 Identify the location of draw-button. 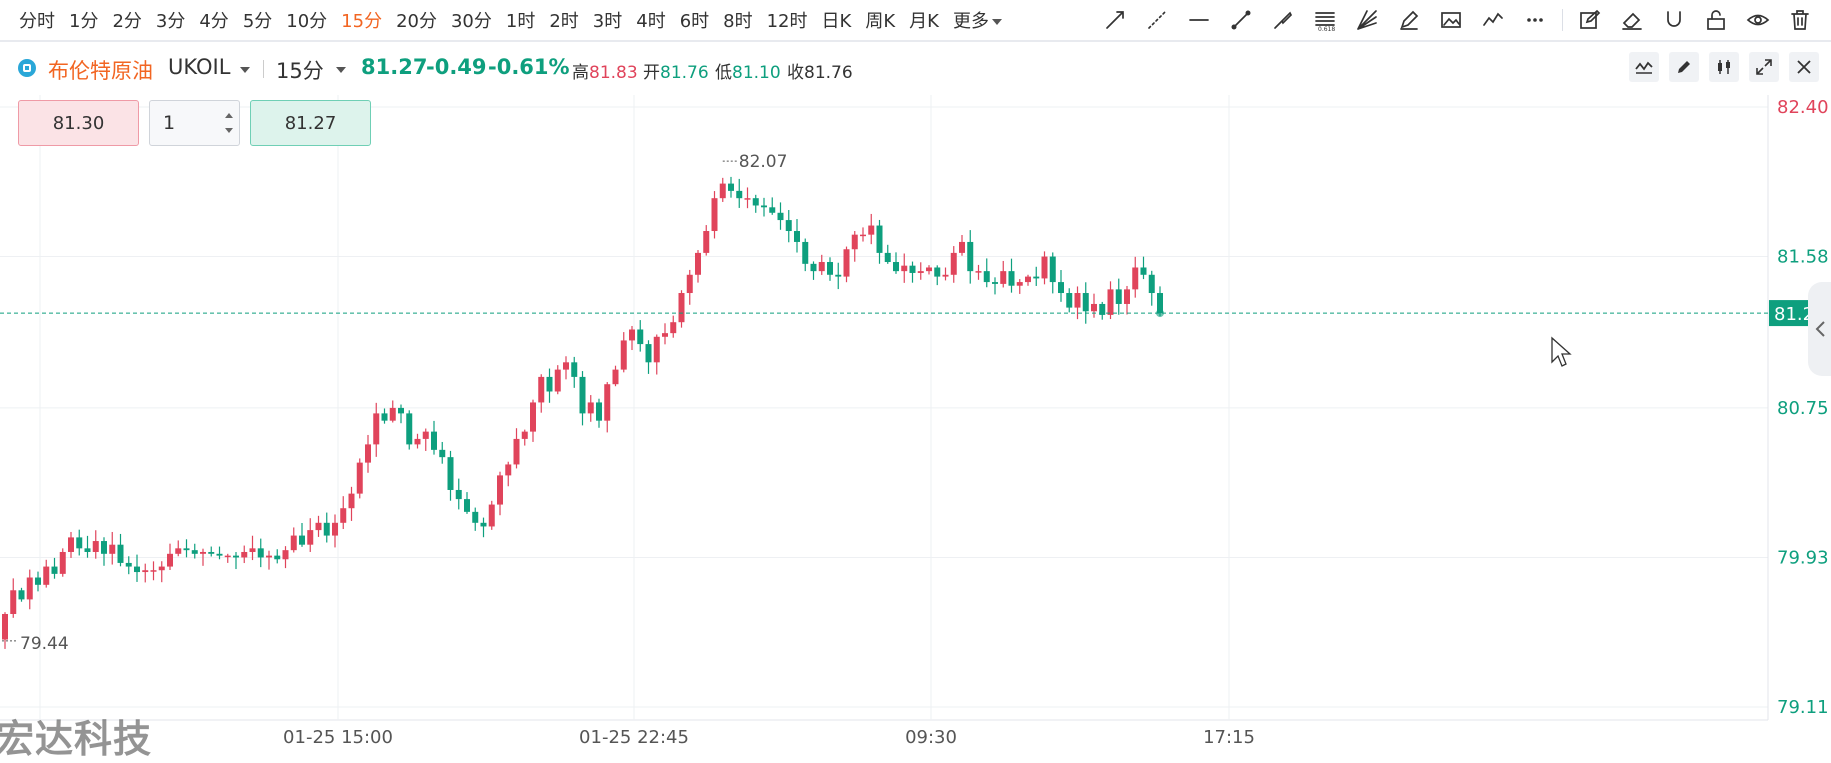
(1684, 67).